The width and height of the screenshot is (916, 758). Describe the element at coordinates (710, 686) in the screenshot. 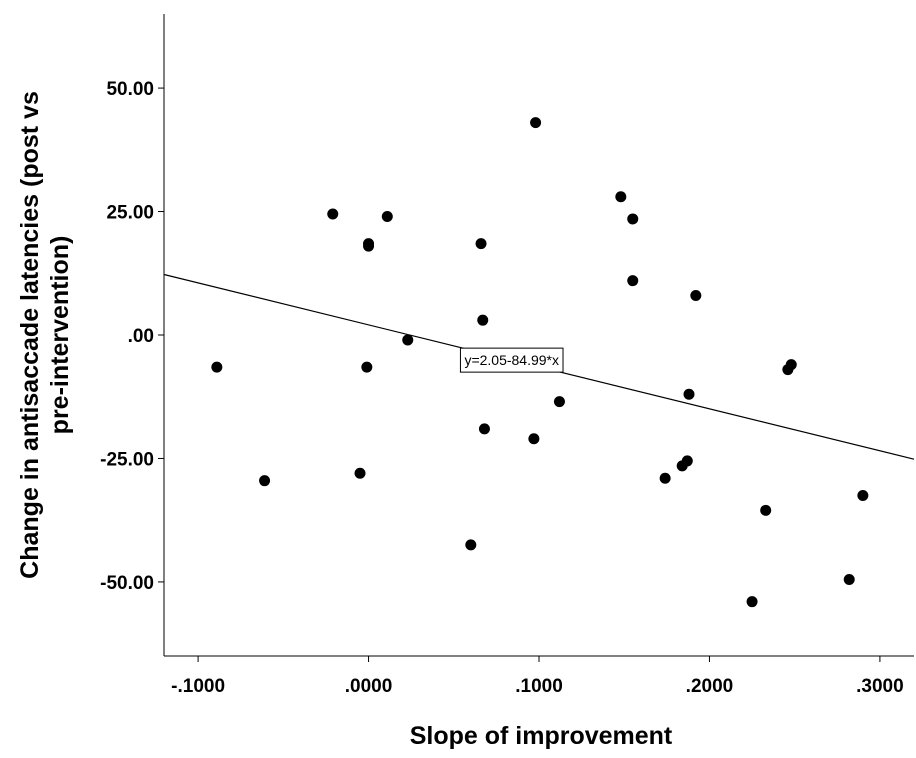

I see `x-tick-label: .2000` at that location.